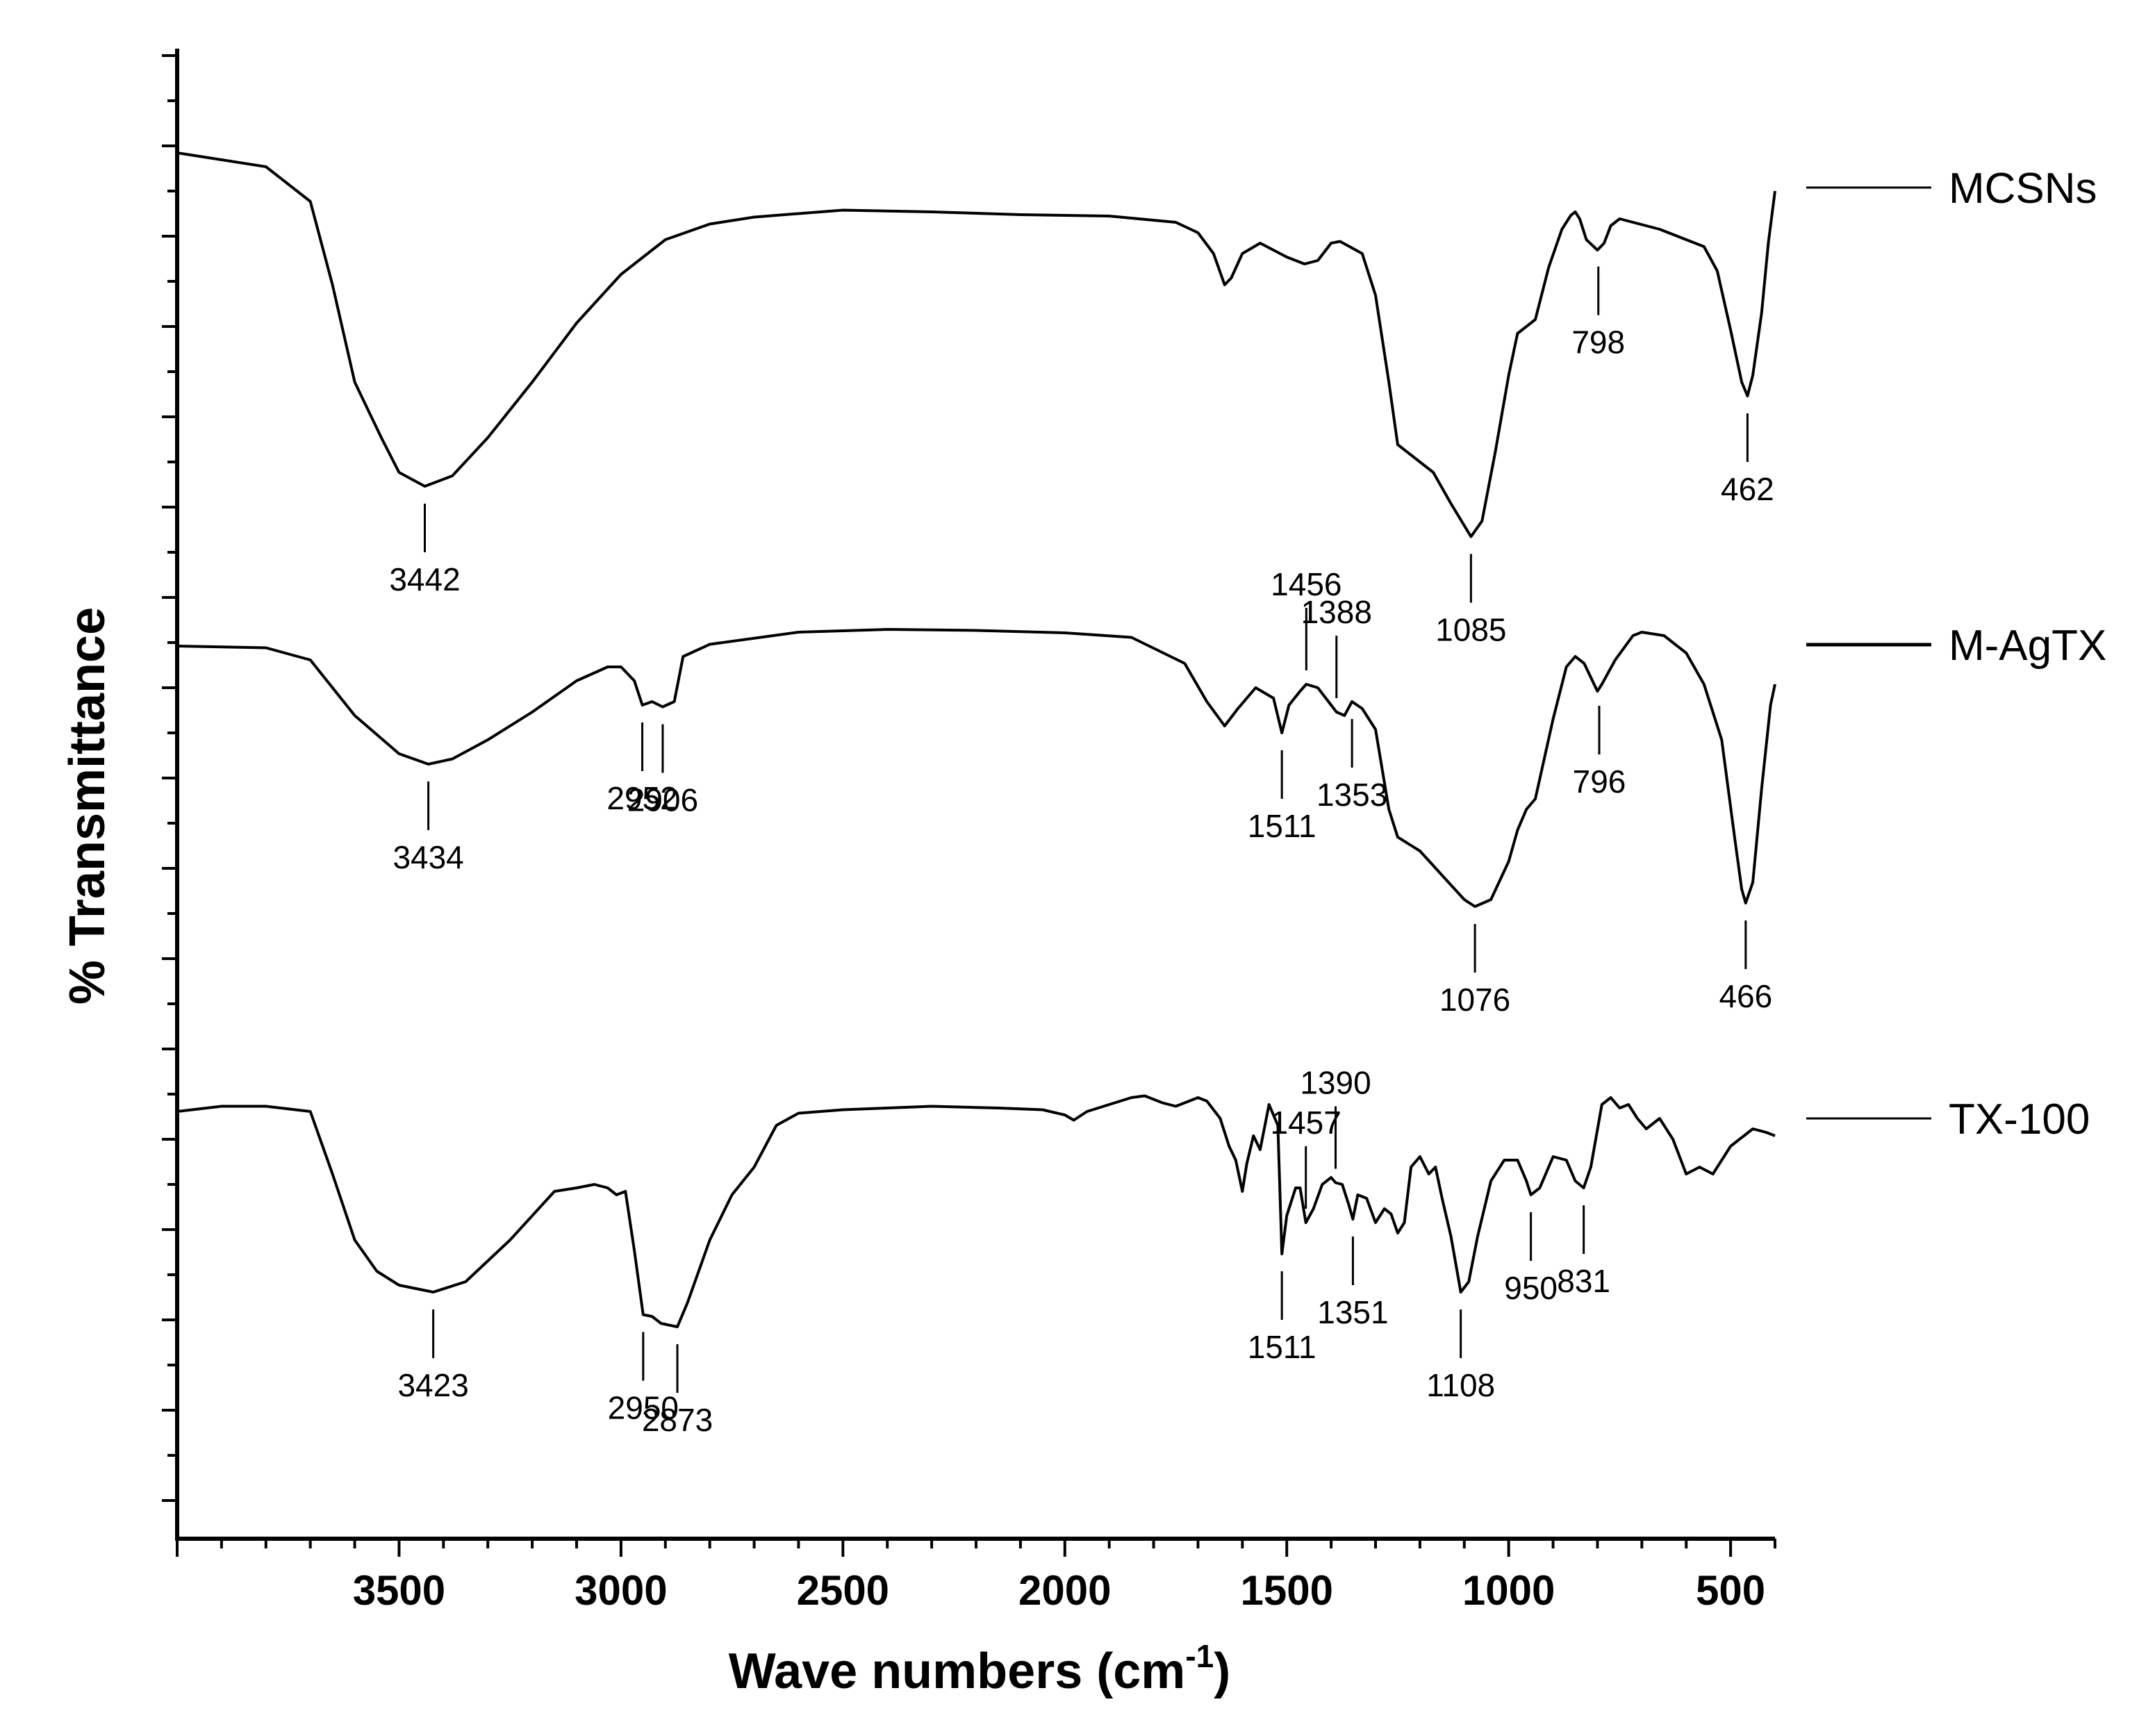 The image size is (2155, 1736). I want to click on peak-label: 1353, so click(1351, 795).